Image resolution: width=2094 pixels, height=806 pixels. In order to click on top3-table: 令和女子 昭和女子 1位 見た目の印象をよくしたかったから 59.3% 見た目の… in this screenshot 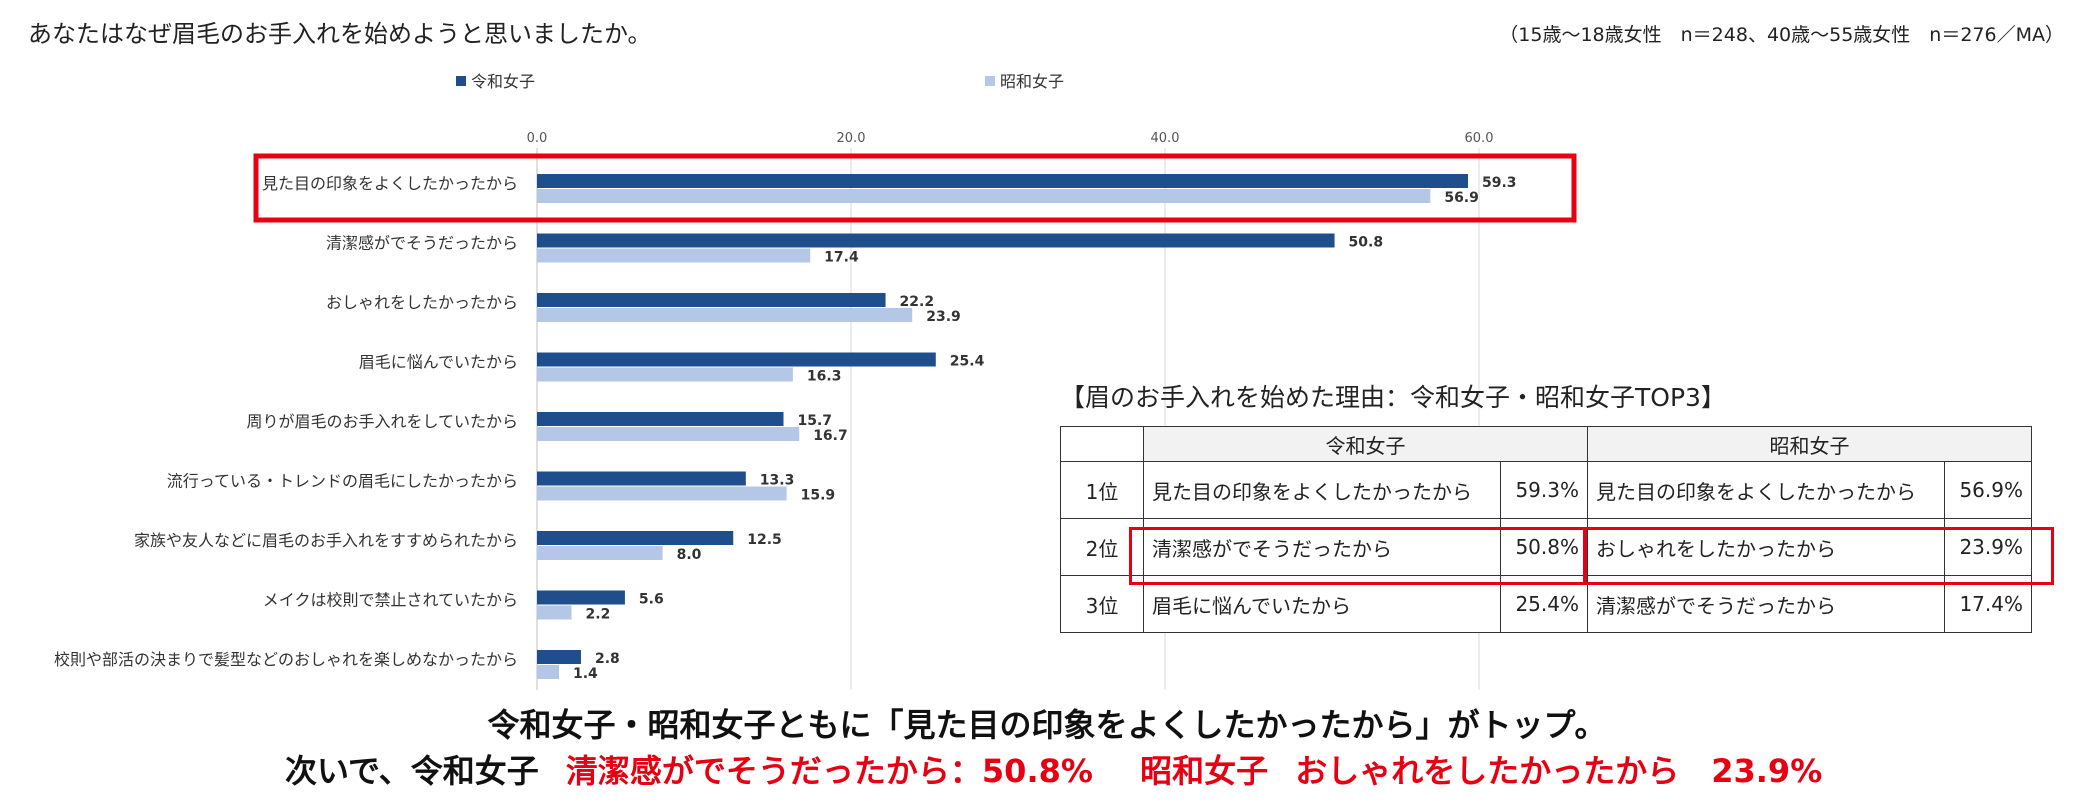, I will do `click(1546, 529)`.